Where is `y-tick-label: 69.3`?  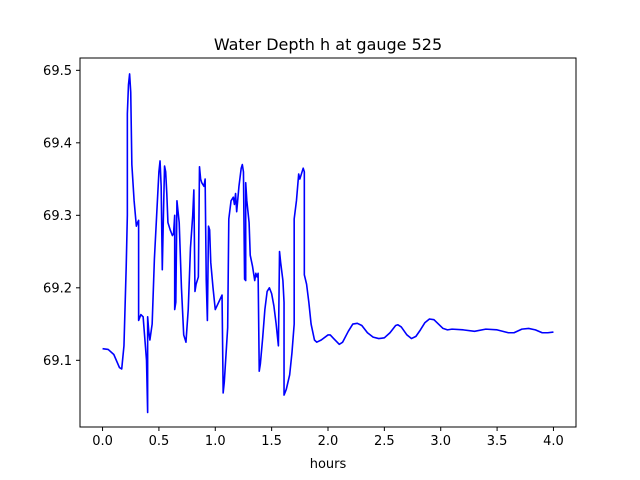 y-tick-label: 69.3 is located at coordinates (57, 216).